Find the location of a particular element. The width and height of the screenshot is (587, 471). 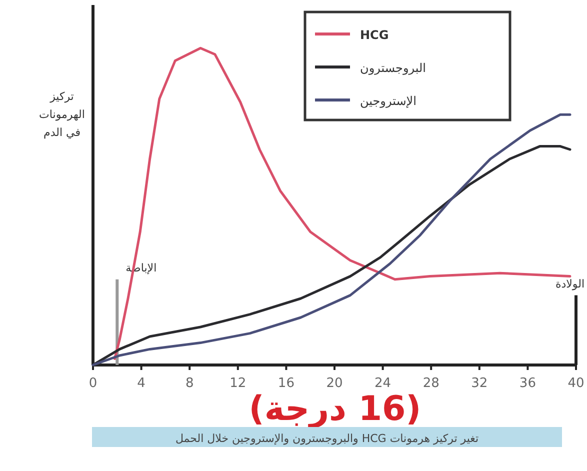

x-tick-label: 0 is located at coordinates (93, 383).